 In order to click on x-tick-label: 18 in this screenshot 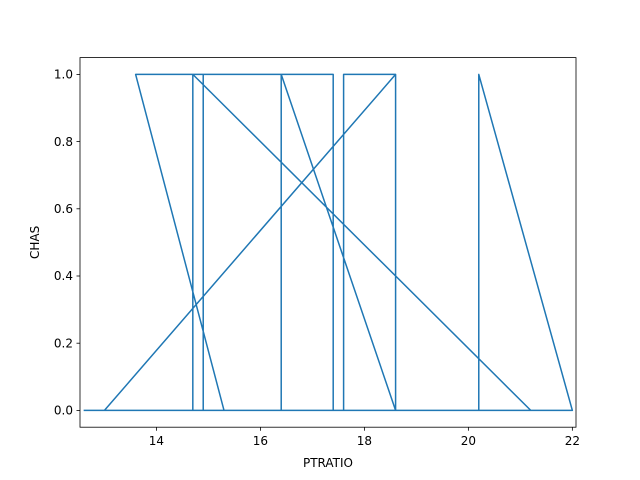, I will do `click(364, 441)`.